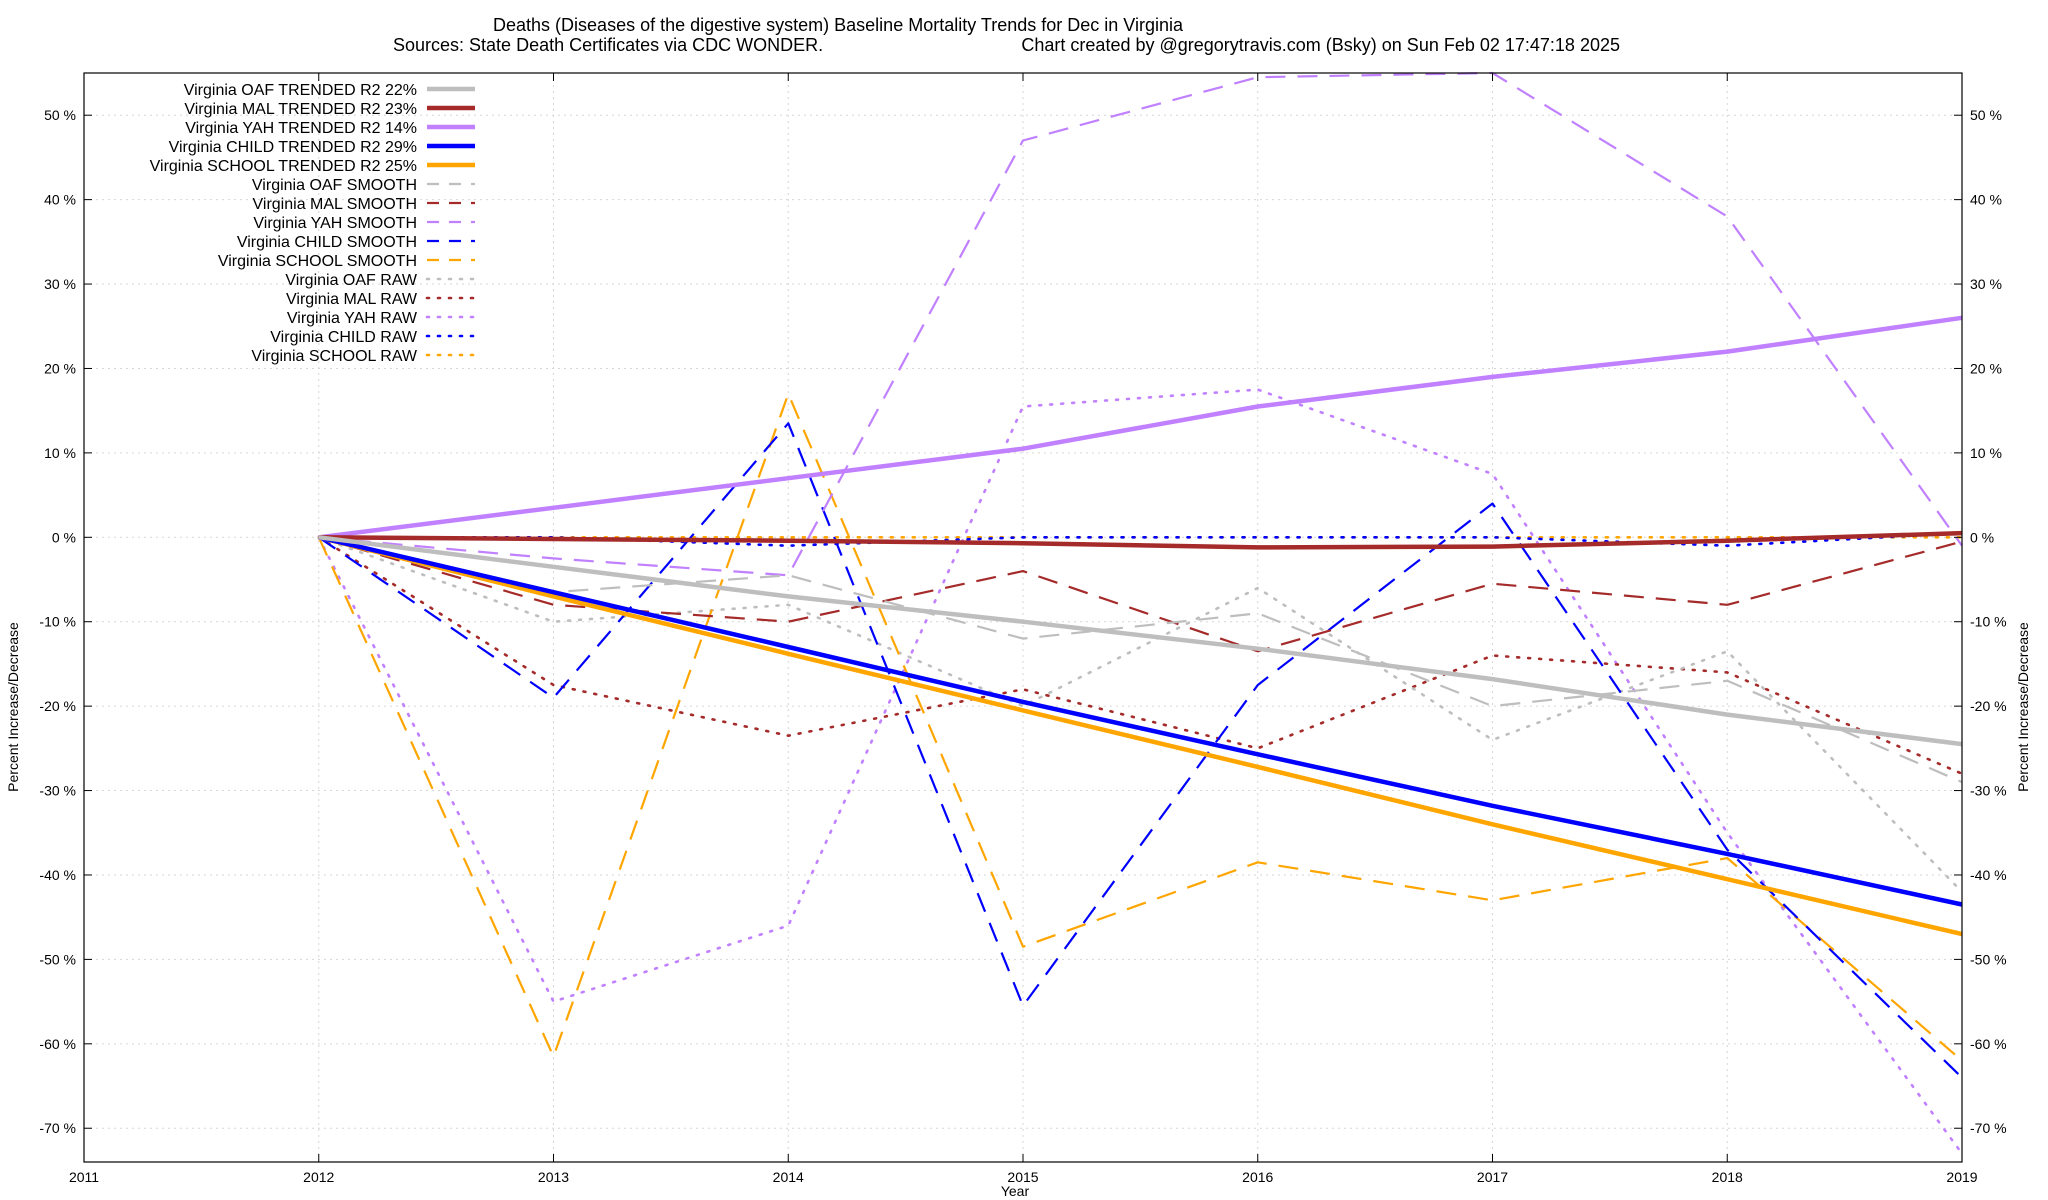 This screenshot has height=1200, width=2048. I want to click on legend-label: Virginia MAL RAW, so click(352, 299).